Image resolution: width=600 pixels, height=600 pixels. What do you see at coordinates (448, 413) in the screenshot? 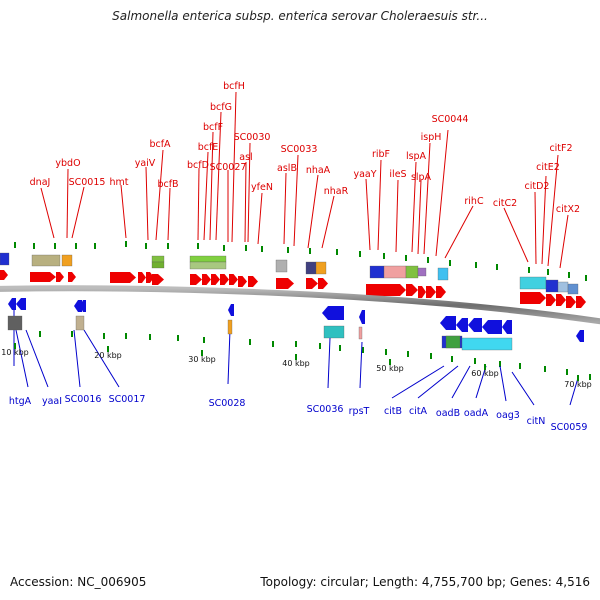
I see `reverse-gene-label: oadB` at bounding box center [448, 413].